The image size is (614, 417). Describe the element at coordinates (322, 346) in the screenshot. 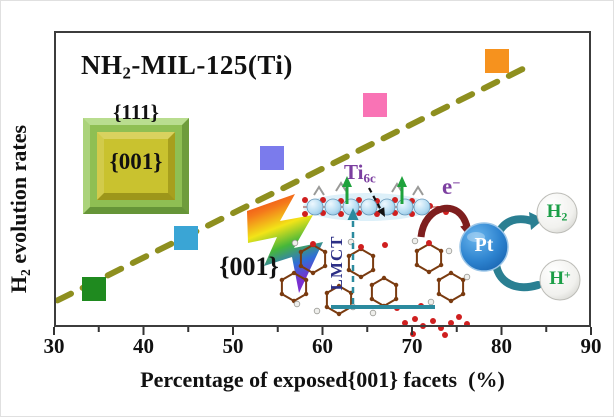

I see `x-tick-label: 60` at that location.